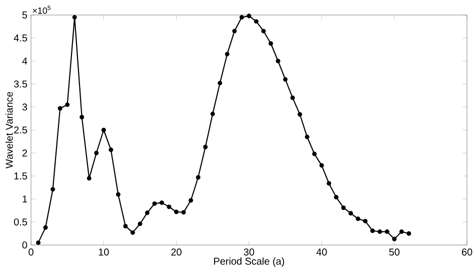  What do you see at coordinates (103, 252) in the screenshot?
I see `x-tick-label: 10` at bounding box center [103, 252].